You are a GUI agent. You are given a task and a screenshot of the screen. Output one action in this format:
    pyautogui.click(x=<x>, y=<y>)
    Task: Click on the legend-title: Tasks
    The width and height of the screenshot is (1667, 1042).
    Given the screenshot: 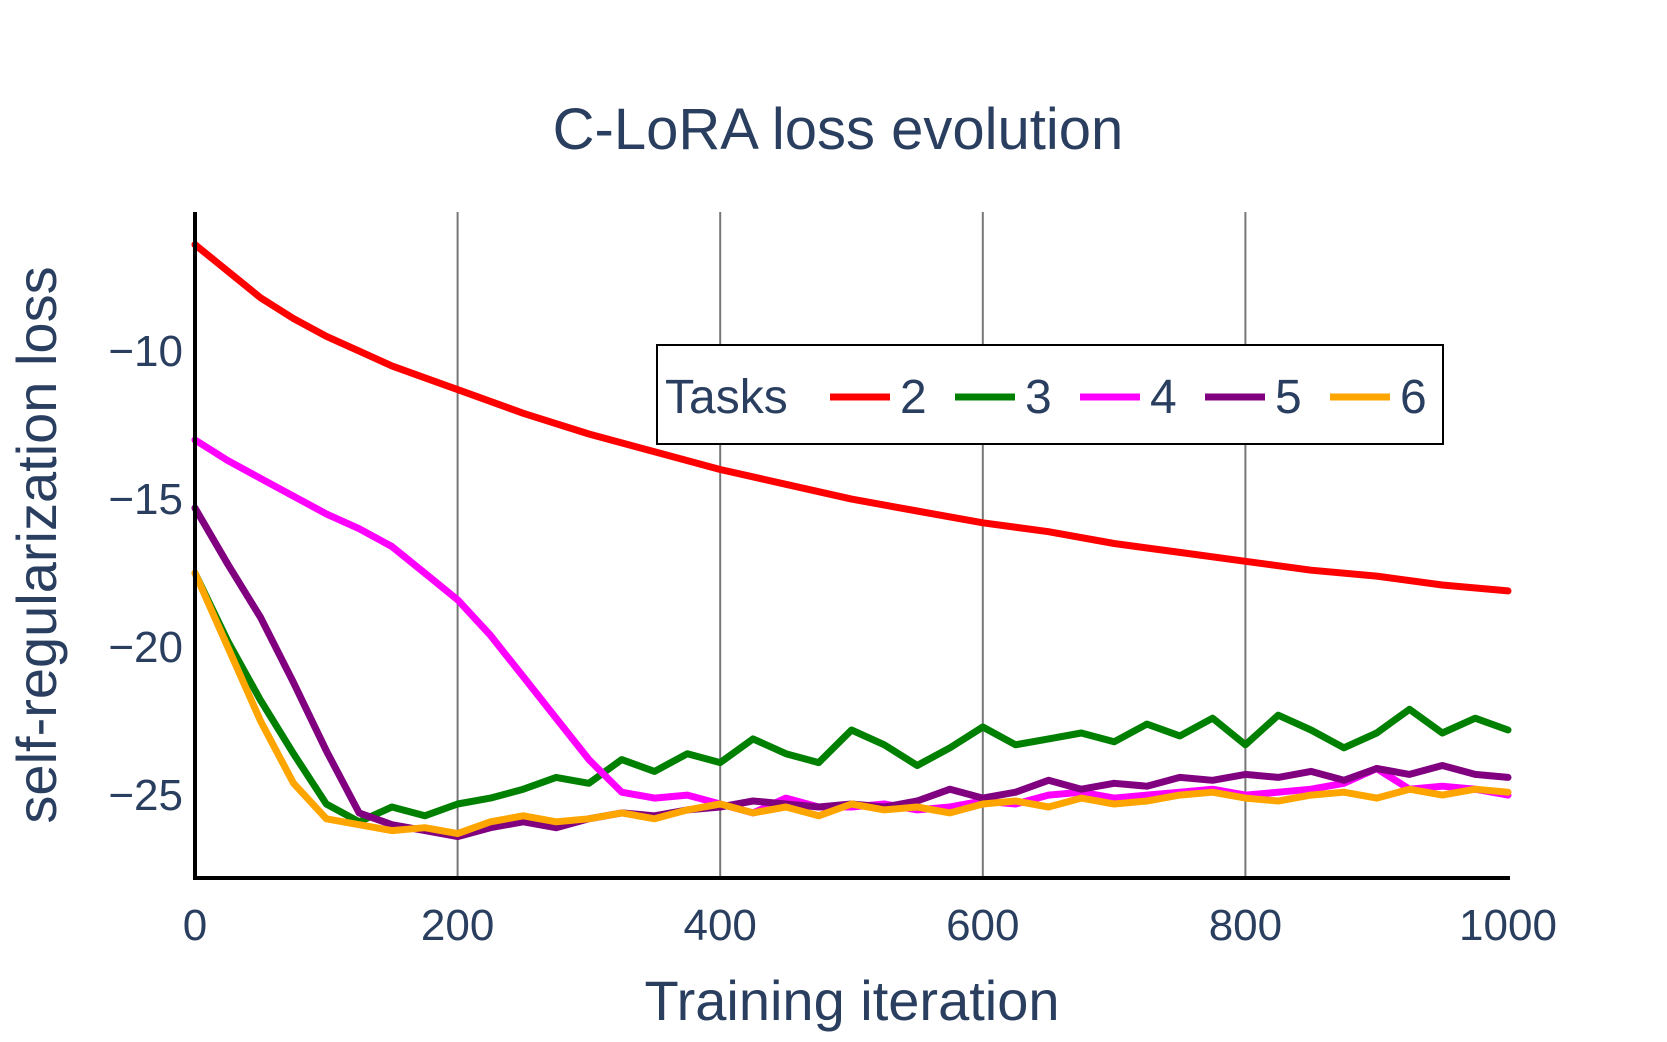 What is the action you would take?
    pyautogui.click(x=726, y=397)
    